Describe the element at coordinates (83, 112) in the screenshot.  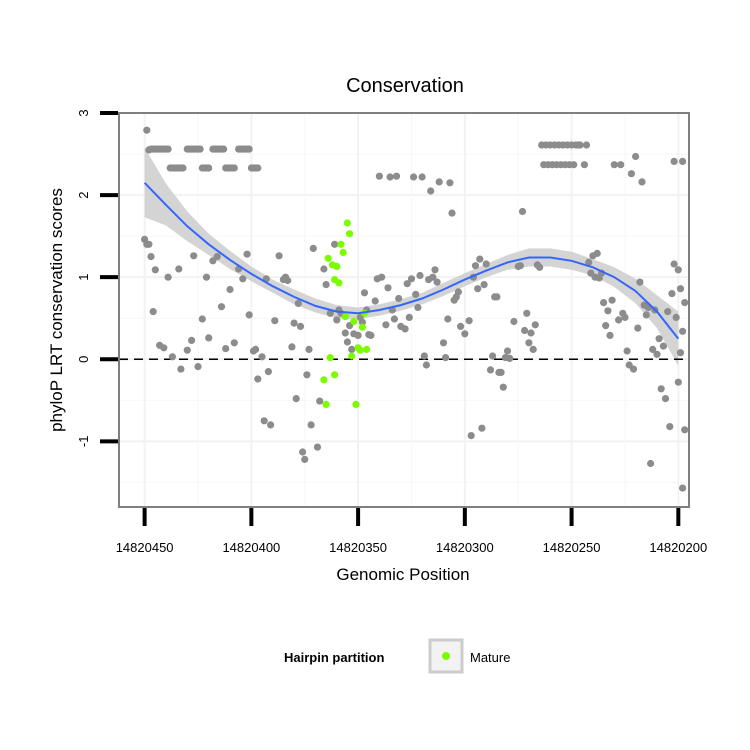
I see `y-tick-label: 3` at that location.